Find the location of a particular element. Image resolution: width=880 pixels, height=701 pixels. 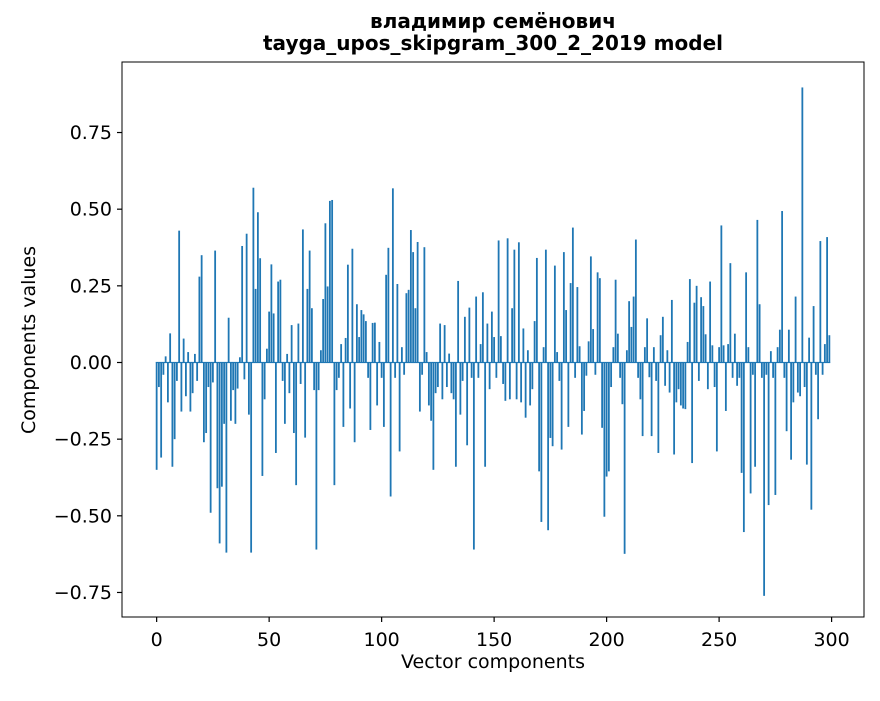

x-tick-label: 0 is located at coordinates (157, 640).